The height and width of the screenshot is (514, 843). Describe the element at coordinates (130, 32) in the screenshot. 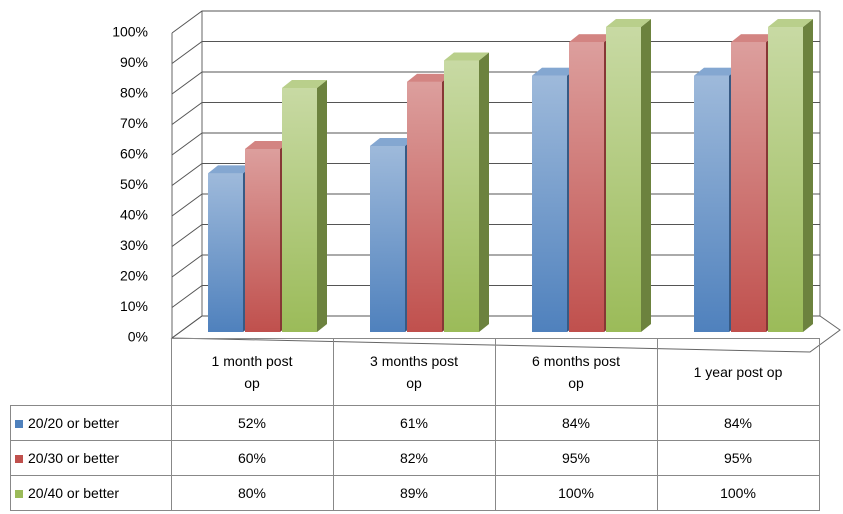

I see `y-tick-label: 100%` at that location.